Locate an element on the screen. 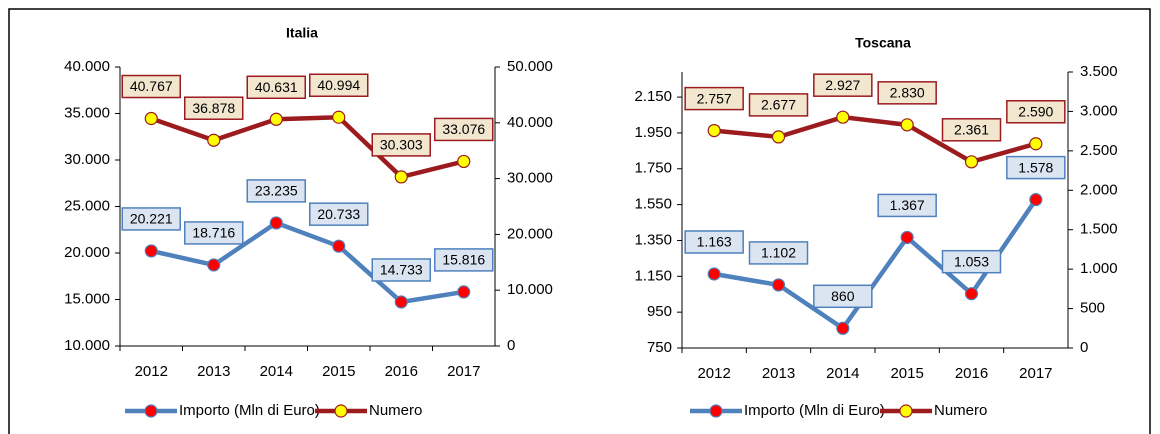 This screenshot has width=1160, height=434. data-label: 40.631 is located at coordinates (276, 87).